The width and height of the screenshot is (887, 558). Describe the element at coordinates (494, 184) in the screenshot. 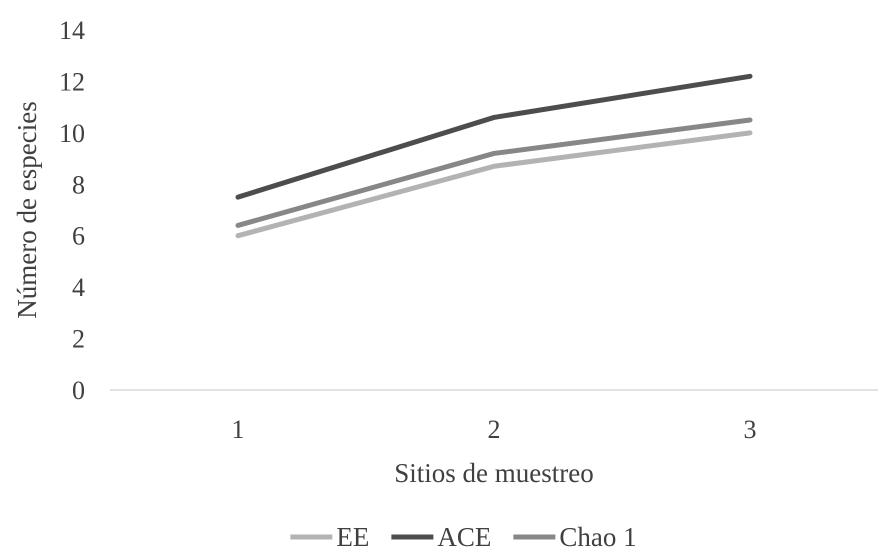

I see `series-line-ee` at that location.